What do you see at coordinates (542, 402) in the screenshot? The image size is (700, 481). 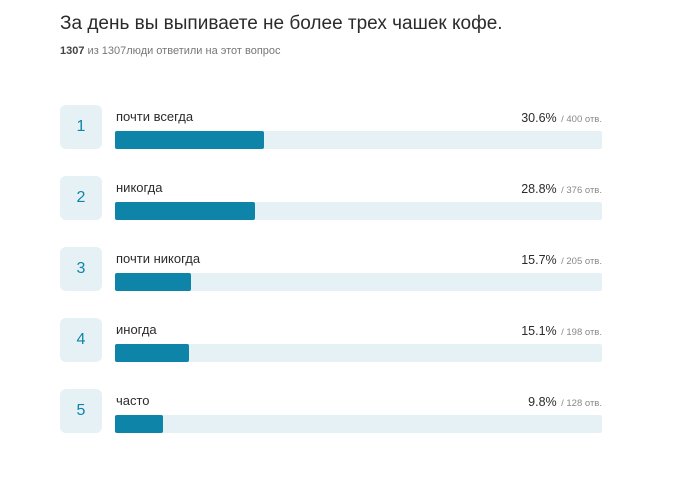 I see `answer-percent: 9.8%` at bounding box center [542, 402].